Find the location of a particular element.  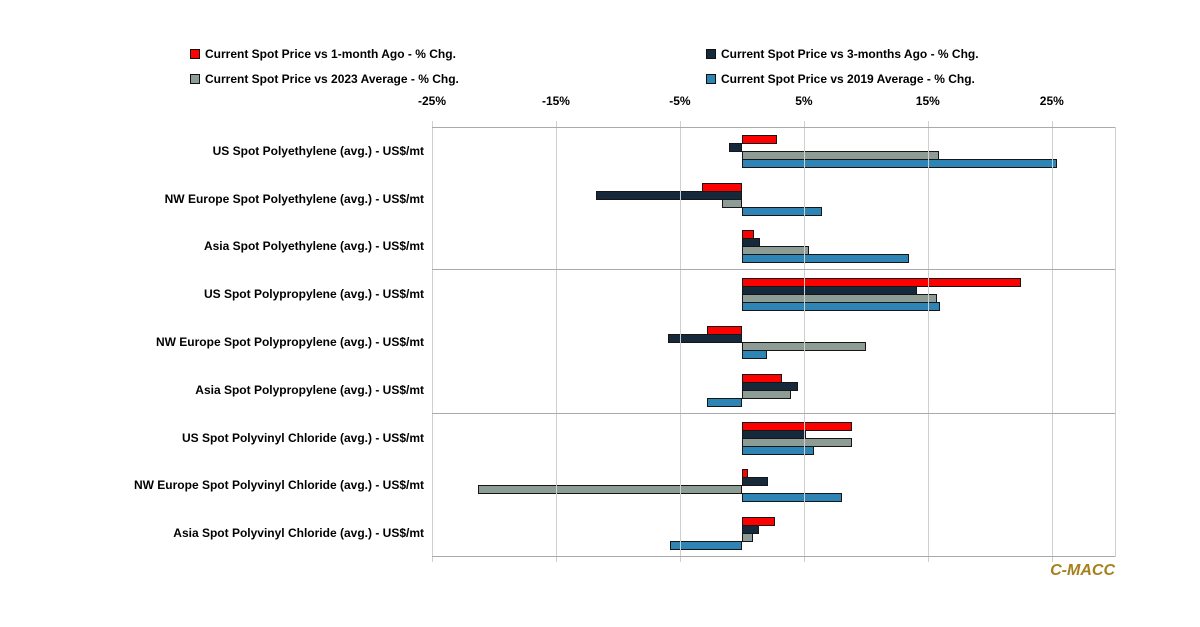

category-label: Asia Spot Polyethylene (avg.) - US$/mt is located at coordinates (313, 246).